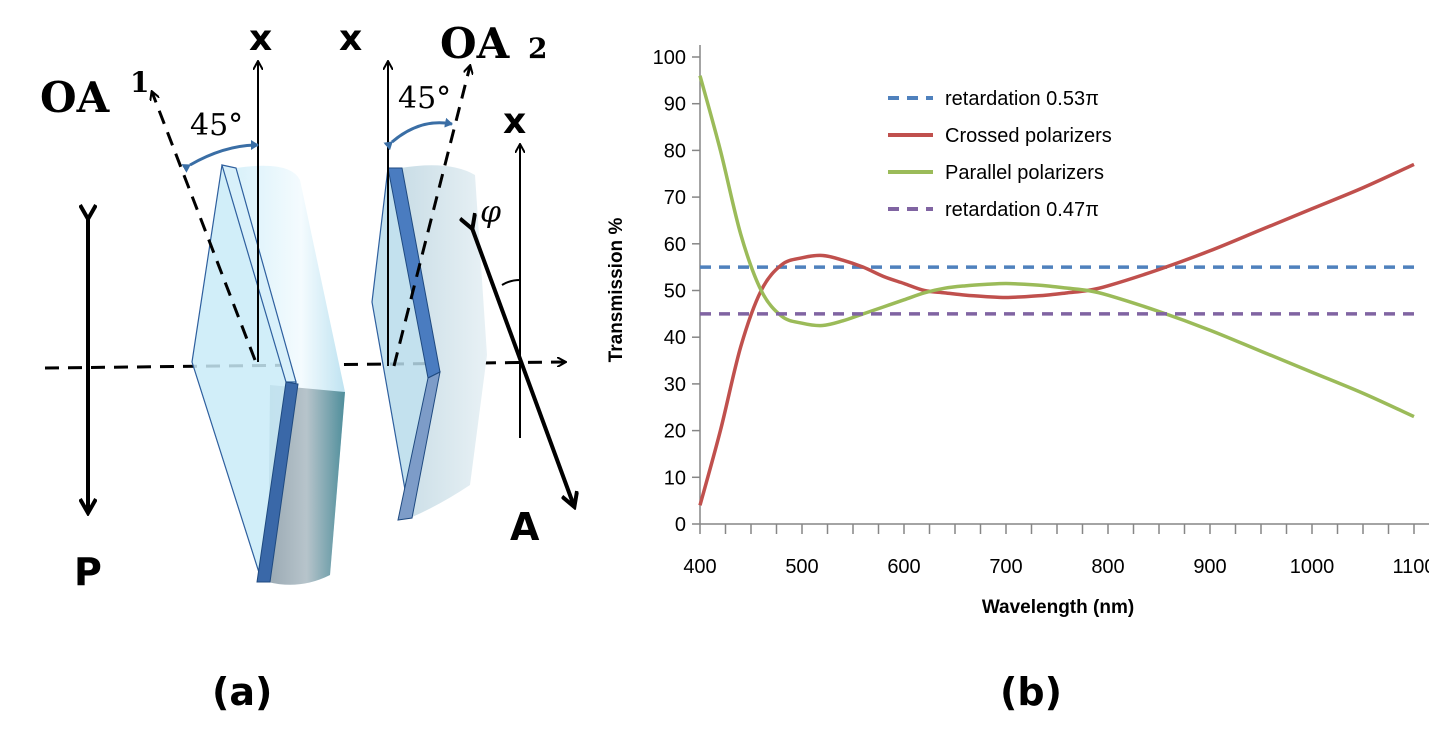 The width and height of the screenshot is (1429, 735). Describe the element at coordinates (1058, 607) in the screenshot. I see `x-axis-title: Wavelength (nm)` at that location.